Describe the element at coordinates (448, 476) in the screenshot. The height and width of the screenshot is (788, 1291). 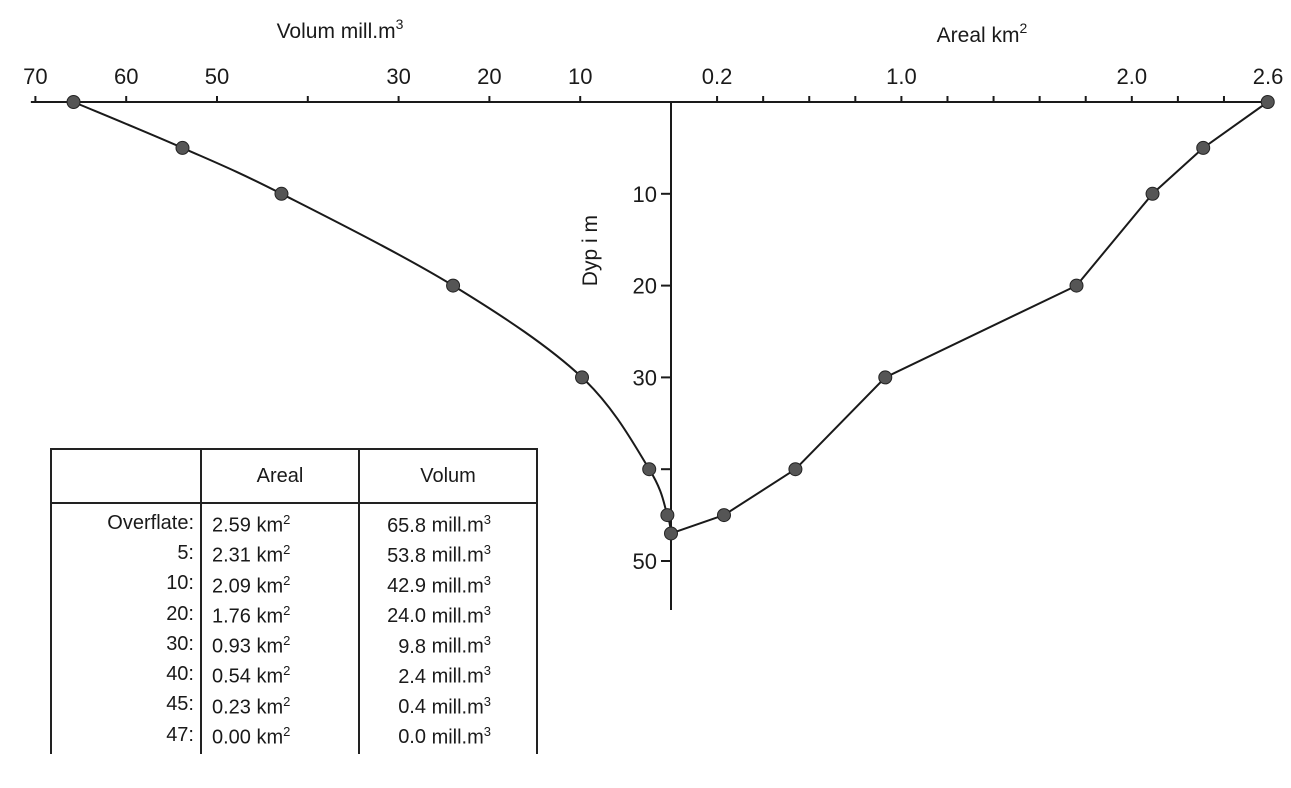
I see `table-header-volume: Volum` at that location.